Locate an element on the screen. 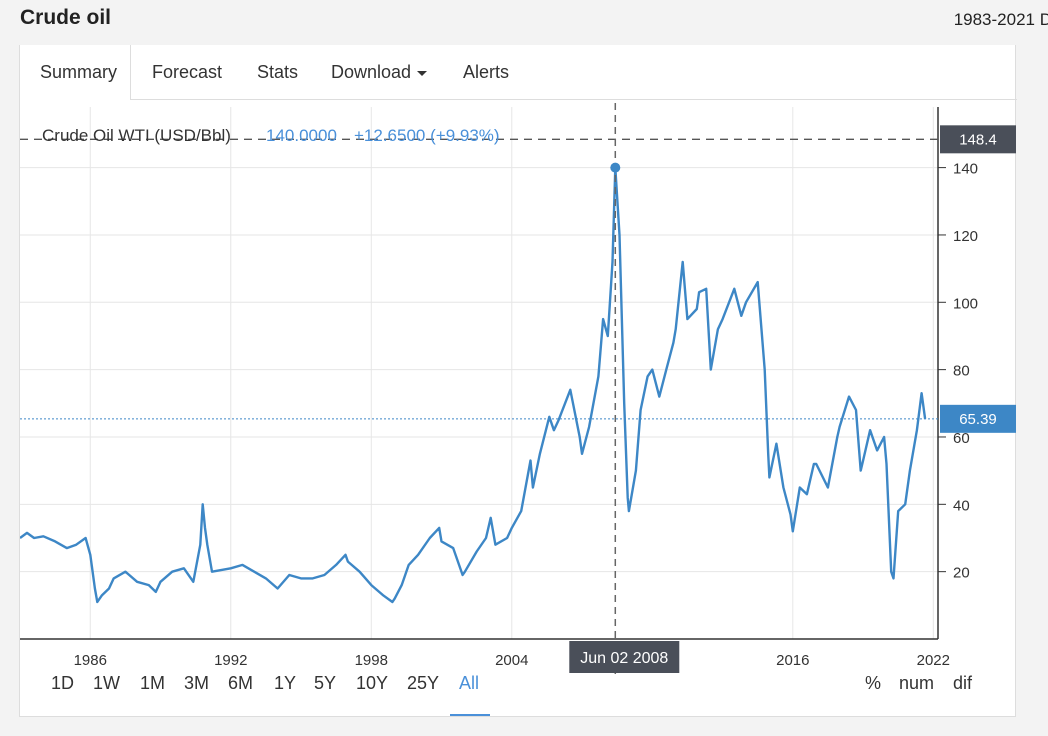 The width and height of the screenshot is (1048, 736). current-value-label: 65.39 is located at coordinates (978, 419).